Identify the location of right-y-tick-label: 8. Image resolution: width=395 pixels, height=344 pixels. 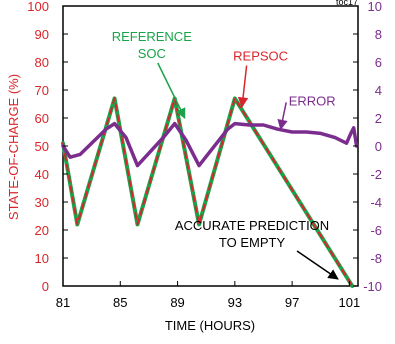
(378, 34).